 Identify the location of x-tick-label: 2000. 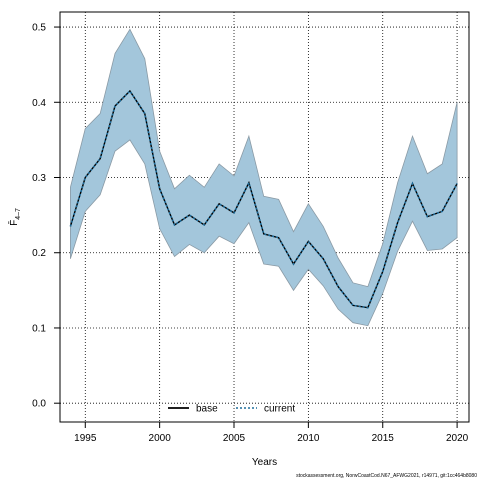
(160, 438).